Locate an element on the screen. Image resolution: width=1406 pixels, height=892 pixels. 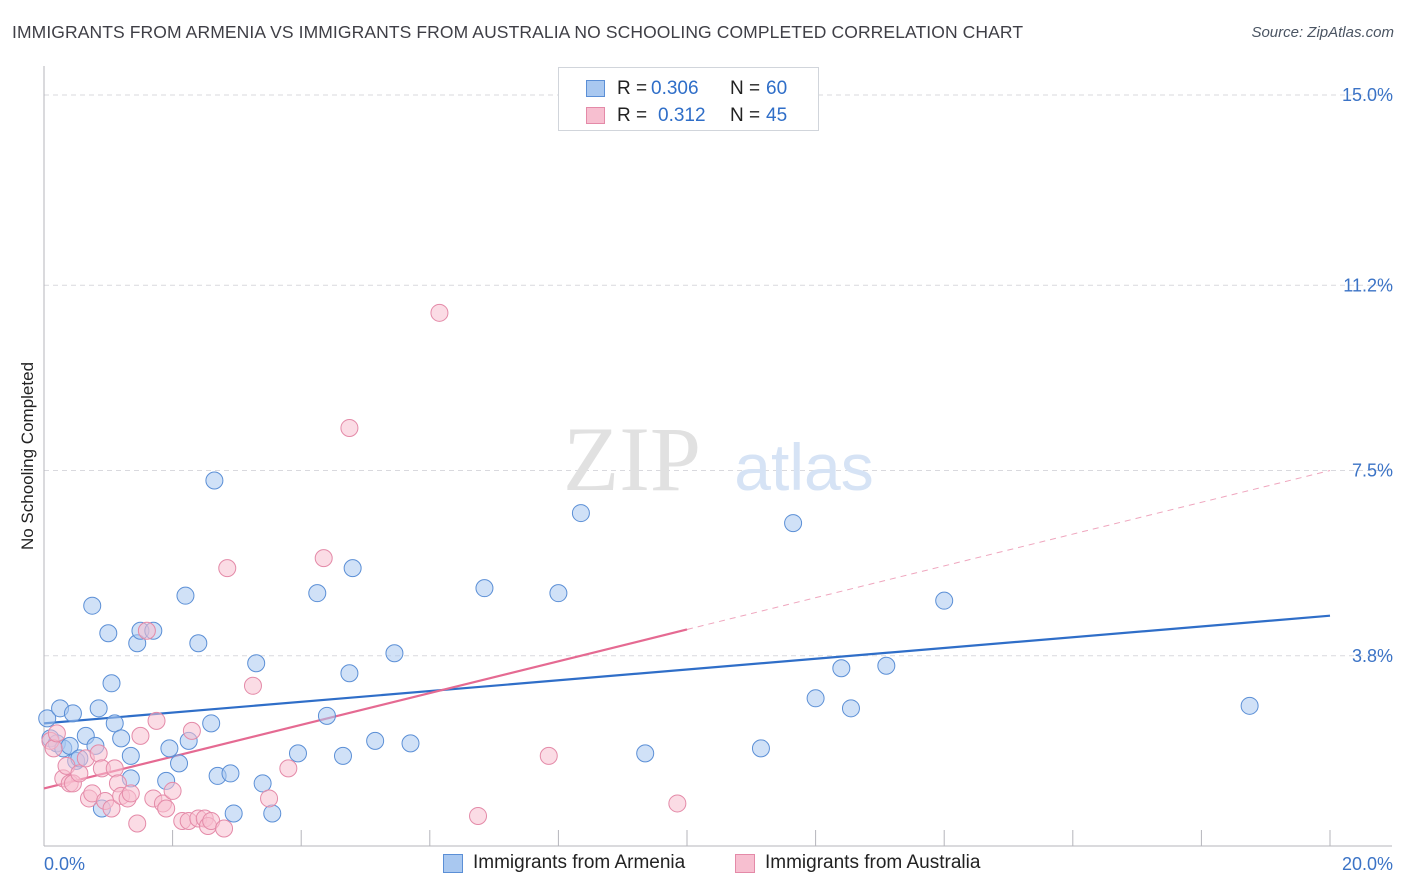
y-tick-label: 15.0% is located at coordinates (1367, 95).